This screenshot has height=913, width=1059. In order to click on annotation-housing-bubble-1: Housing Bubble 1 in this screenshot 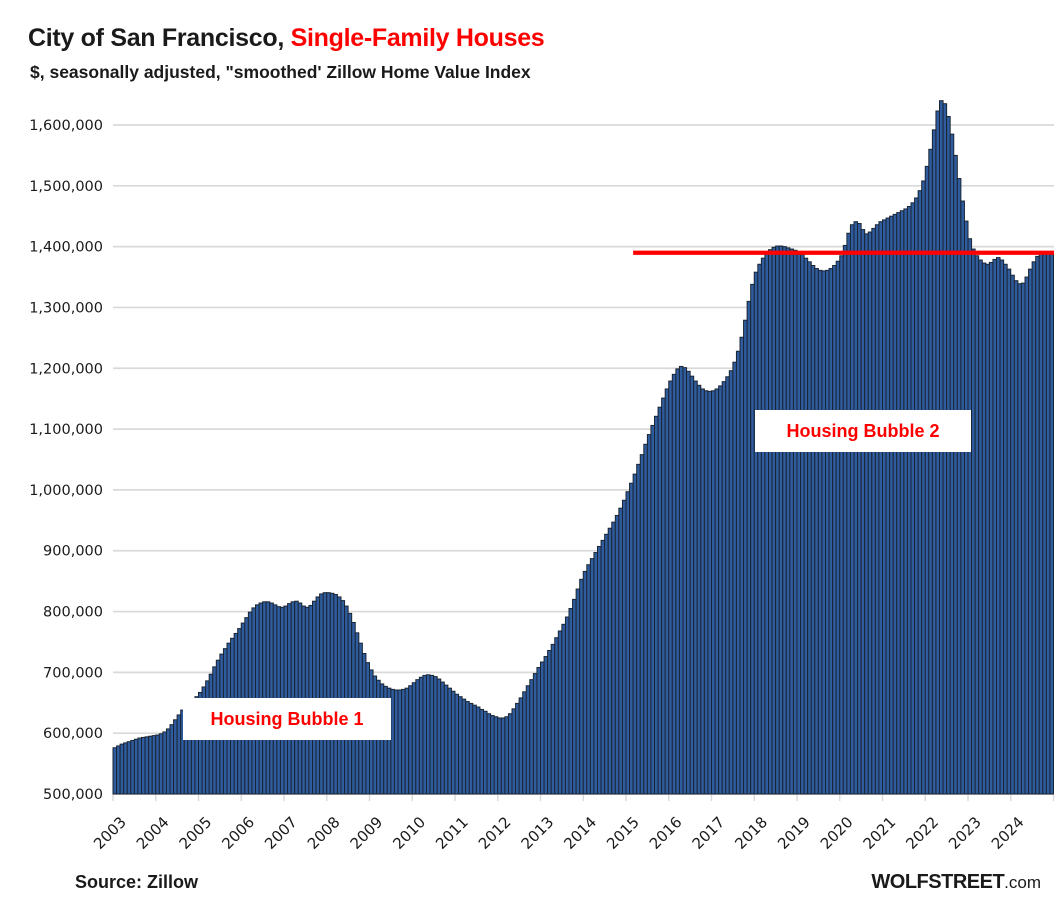, I will do `click(287, 719)`.